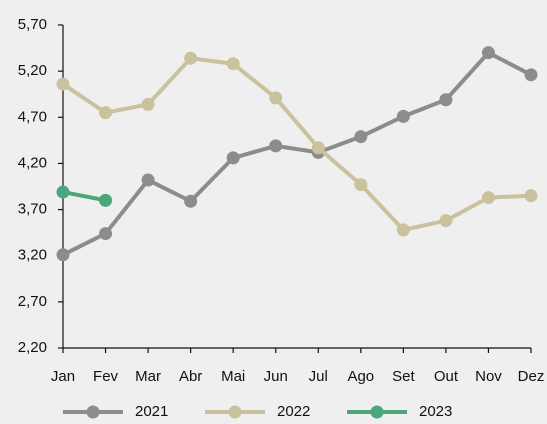 The width and height of the screenshot is (547, 424). I want to click on y-tick-label: 3,70, so click(32, 209).